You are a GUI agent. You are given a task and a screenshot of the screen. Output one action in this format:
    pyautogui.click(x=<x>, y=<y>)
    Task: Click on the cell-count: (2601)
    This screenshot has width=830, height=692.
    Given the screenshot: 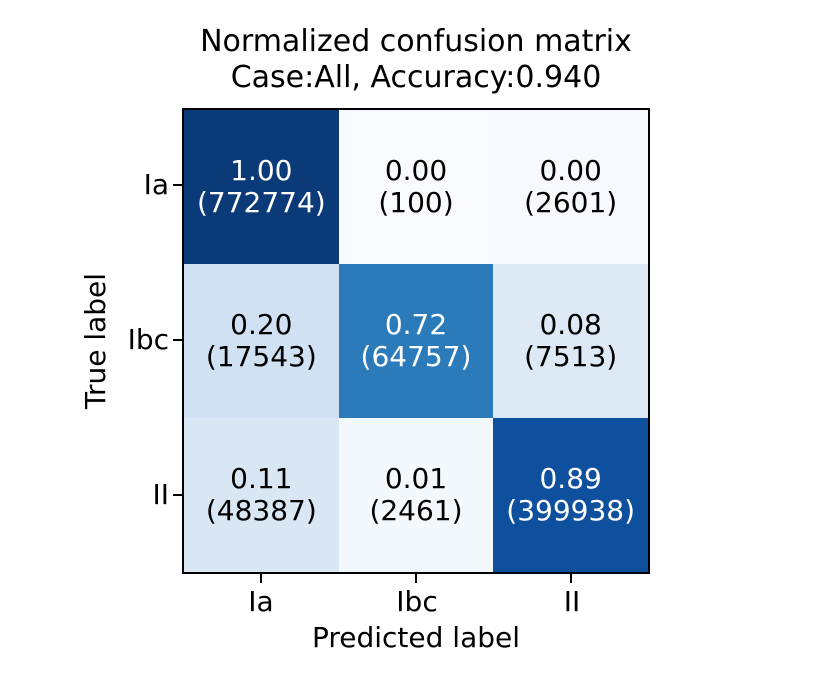 What is the action you would take?
    pyautogui.click(x=571, y=202)
    